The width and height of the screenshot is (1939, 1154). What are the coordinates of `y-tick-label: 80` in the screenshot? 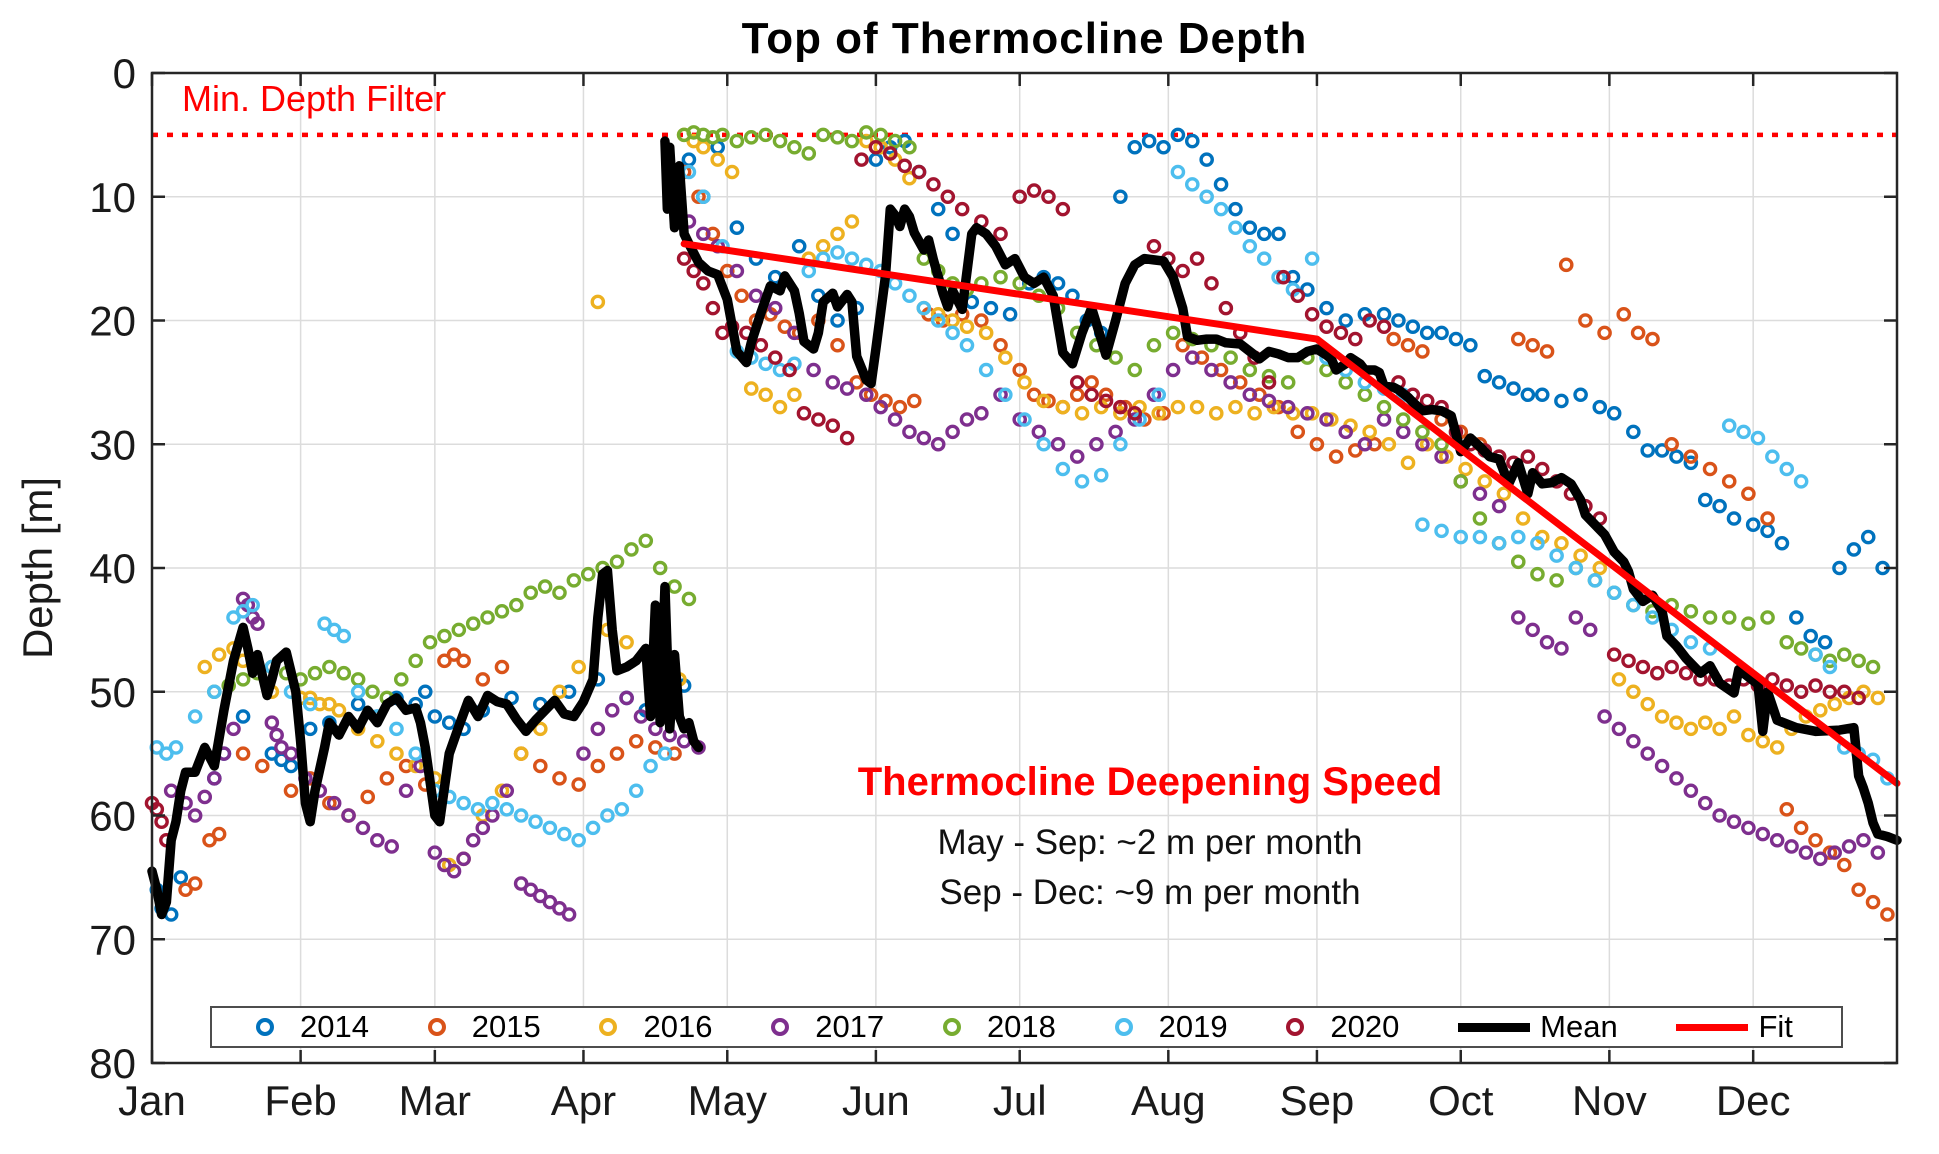 It's located at (112, 1063).